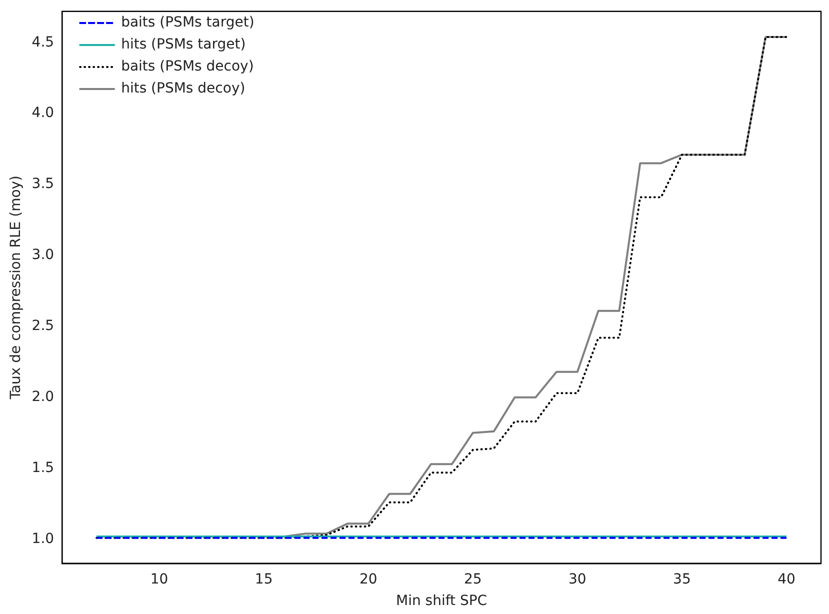 The height and width of the screenshot is (614, 829). What do you see at coordinates (682, 579) in the screenshot?
I see `x-tick-label: 35` at bounding box center [682, 579].